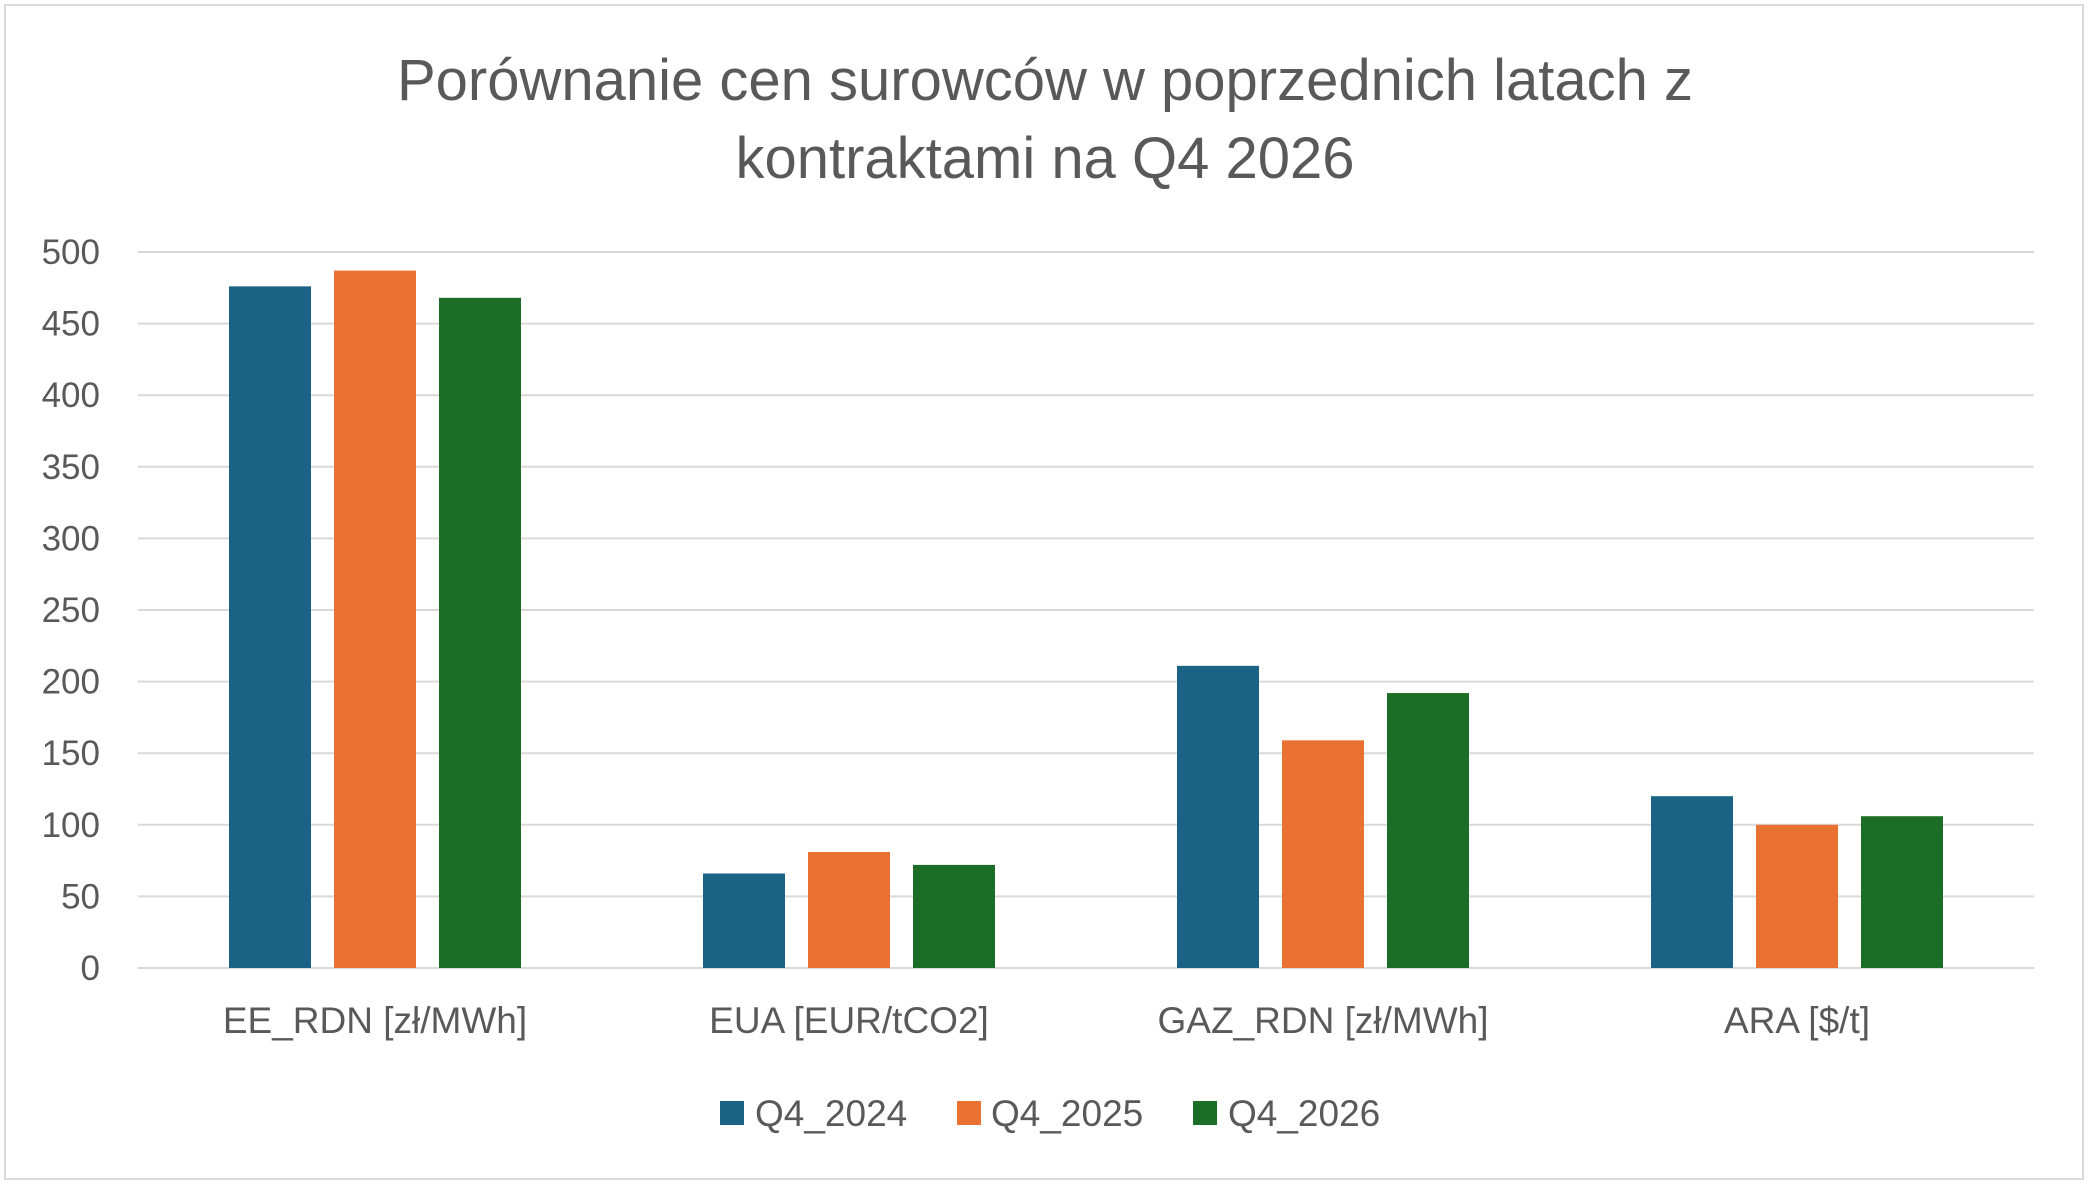  I want to click on legend-label: Q4_2024, so click(831, 1113).